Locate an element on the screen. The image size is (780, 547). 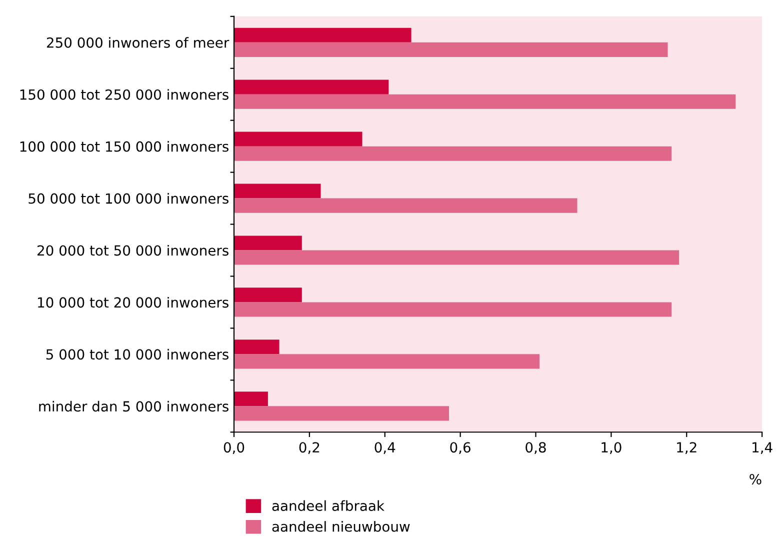
y-tick-label: 250 000 inwoners of meer is located at coordinates (138, 42).